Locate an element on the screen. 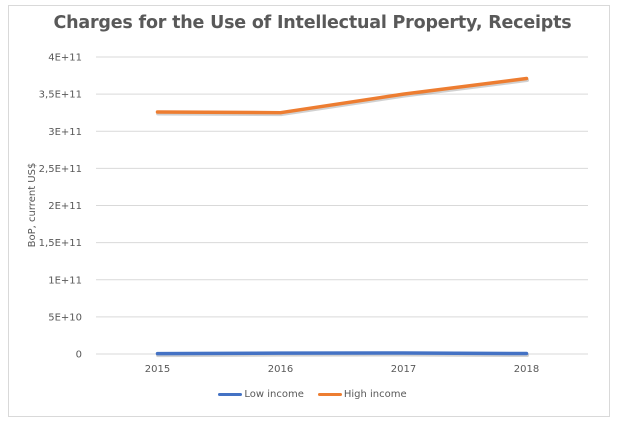  x-tick-label: 2016 is located at coordinates (280, 369).